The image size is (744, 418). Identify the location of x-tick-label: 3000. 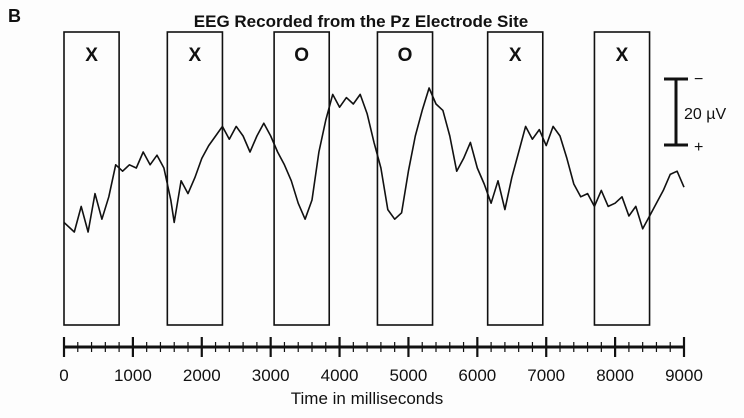
(271, 375).